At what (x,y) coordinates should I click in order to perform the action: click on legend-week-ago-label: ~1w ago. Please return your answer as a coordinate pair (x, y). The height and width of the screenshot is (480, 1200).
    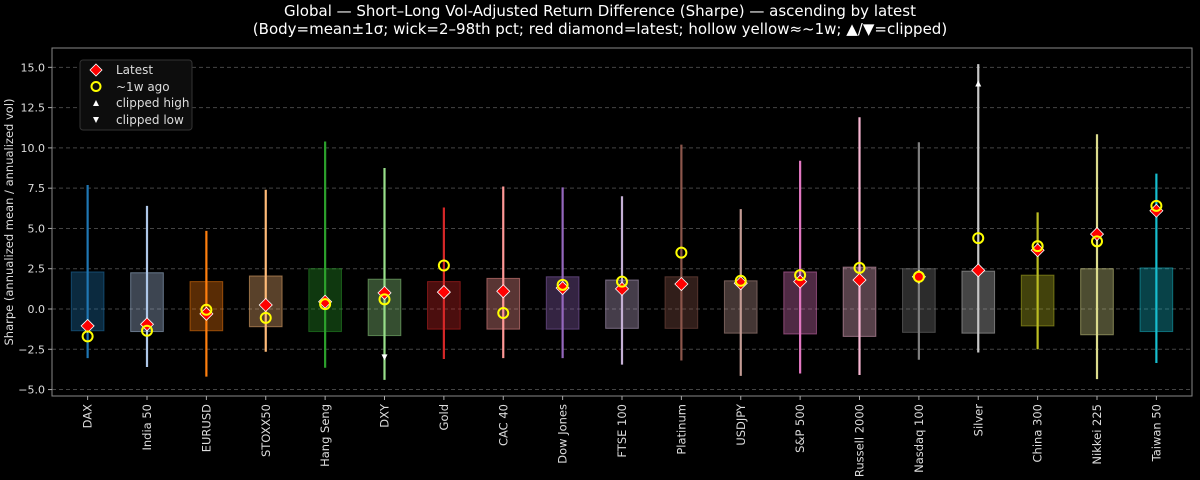
    Looking at the image, I should click on (143, 87).